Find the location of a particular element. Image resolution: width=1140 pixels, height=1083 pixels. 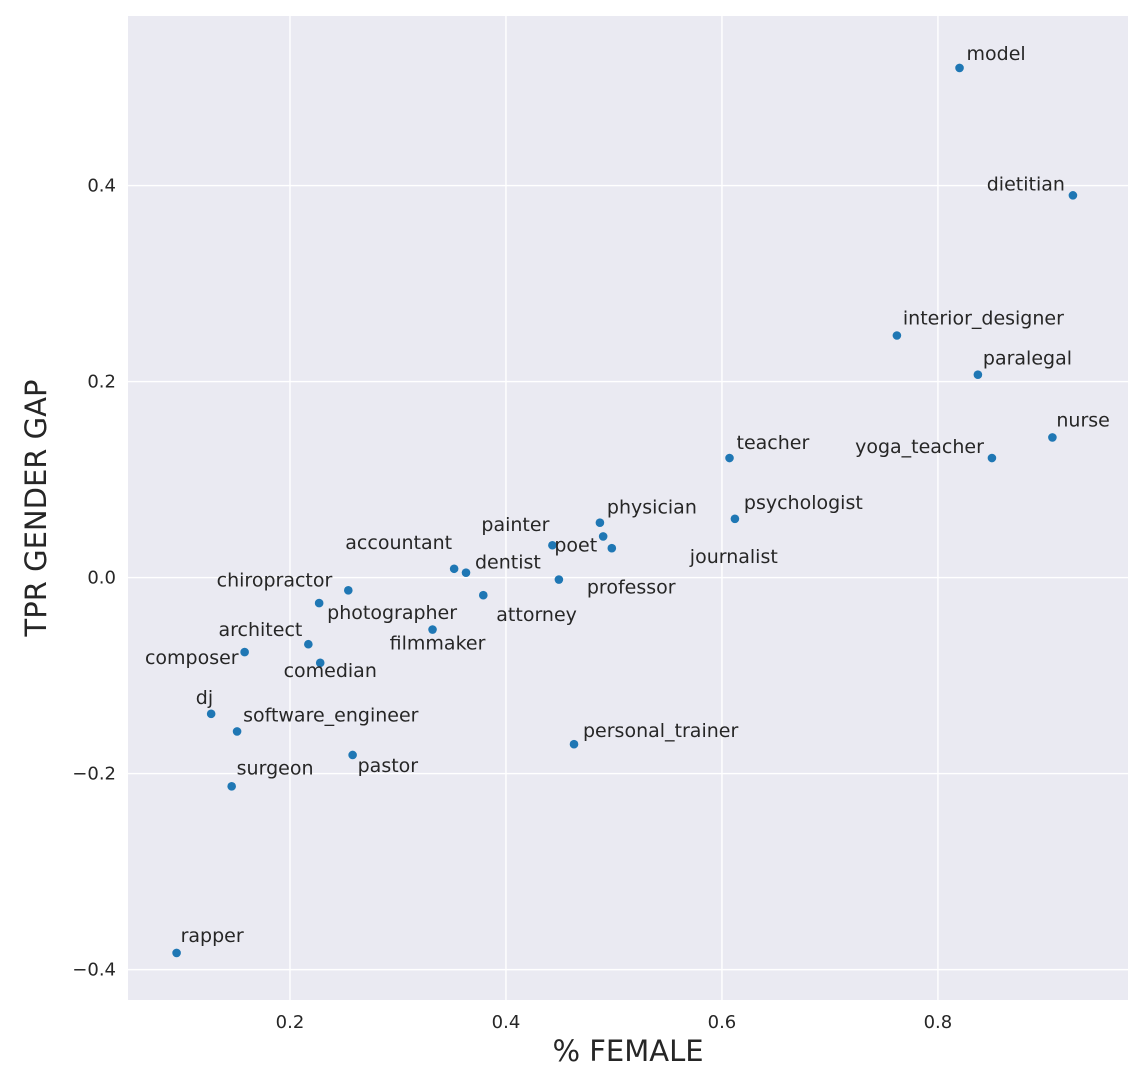

point-label: painter is located at coordinates (515, 525).